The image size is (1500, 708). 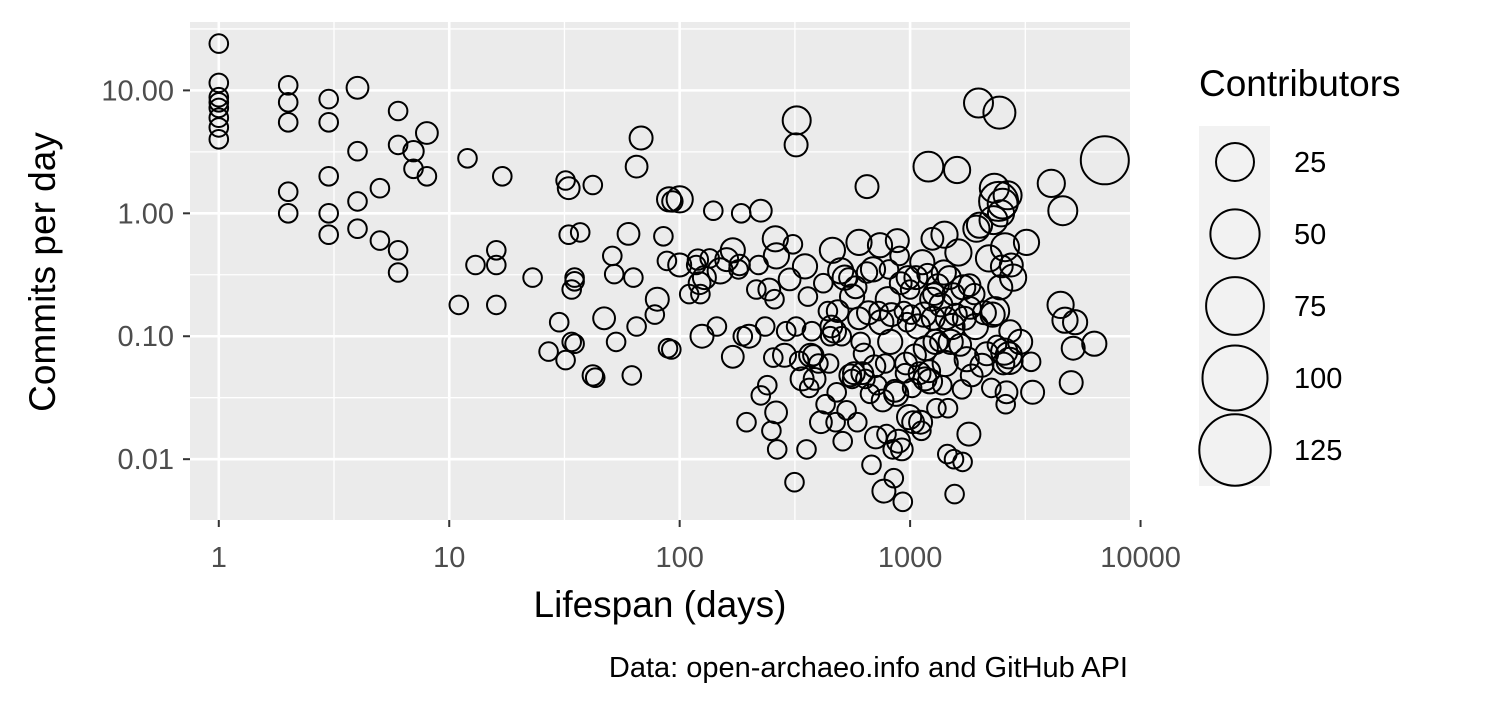 I want to click on legend-key-background, so click(x=1234, y=306).